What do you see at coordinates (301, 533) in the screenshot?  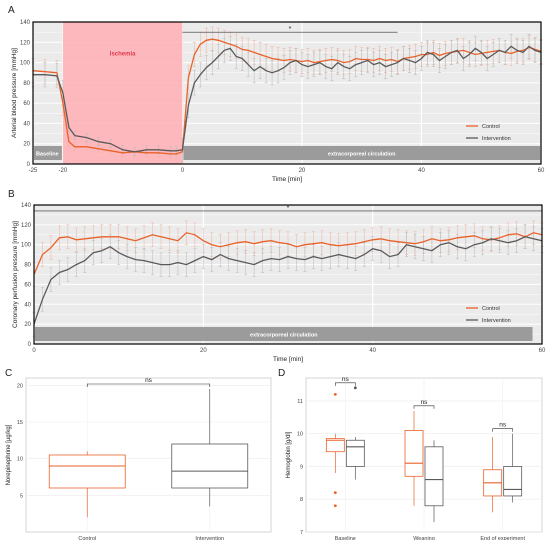 I see `y-tick-label: 7` at bounding box center [301, 533].